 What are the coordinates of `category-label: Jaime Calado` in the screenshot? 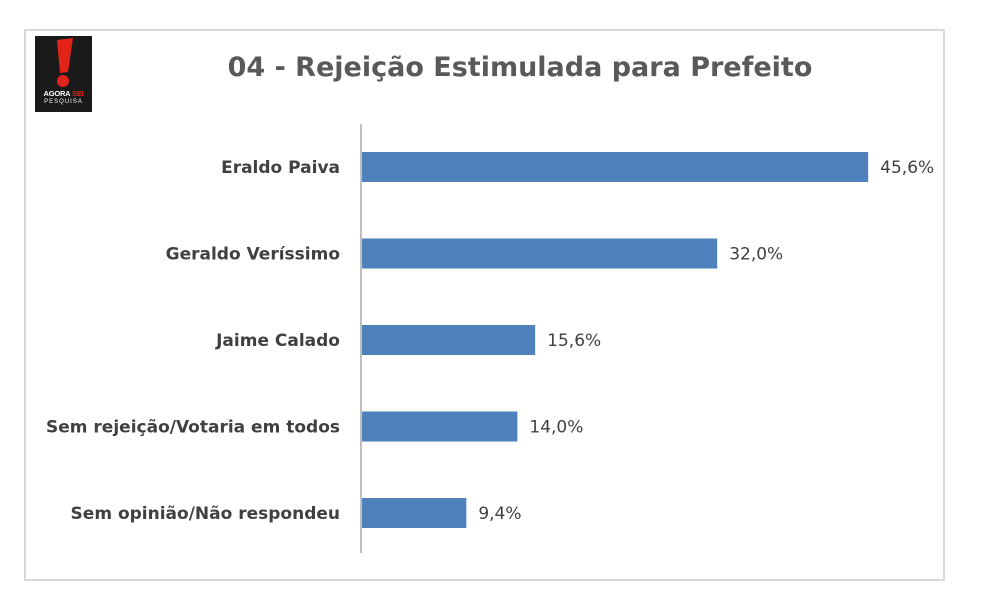 It's located at (277, 341).